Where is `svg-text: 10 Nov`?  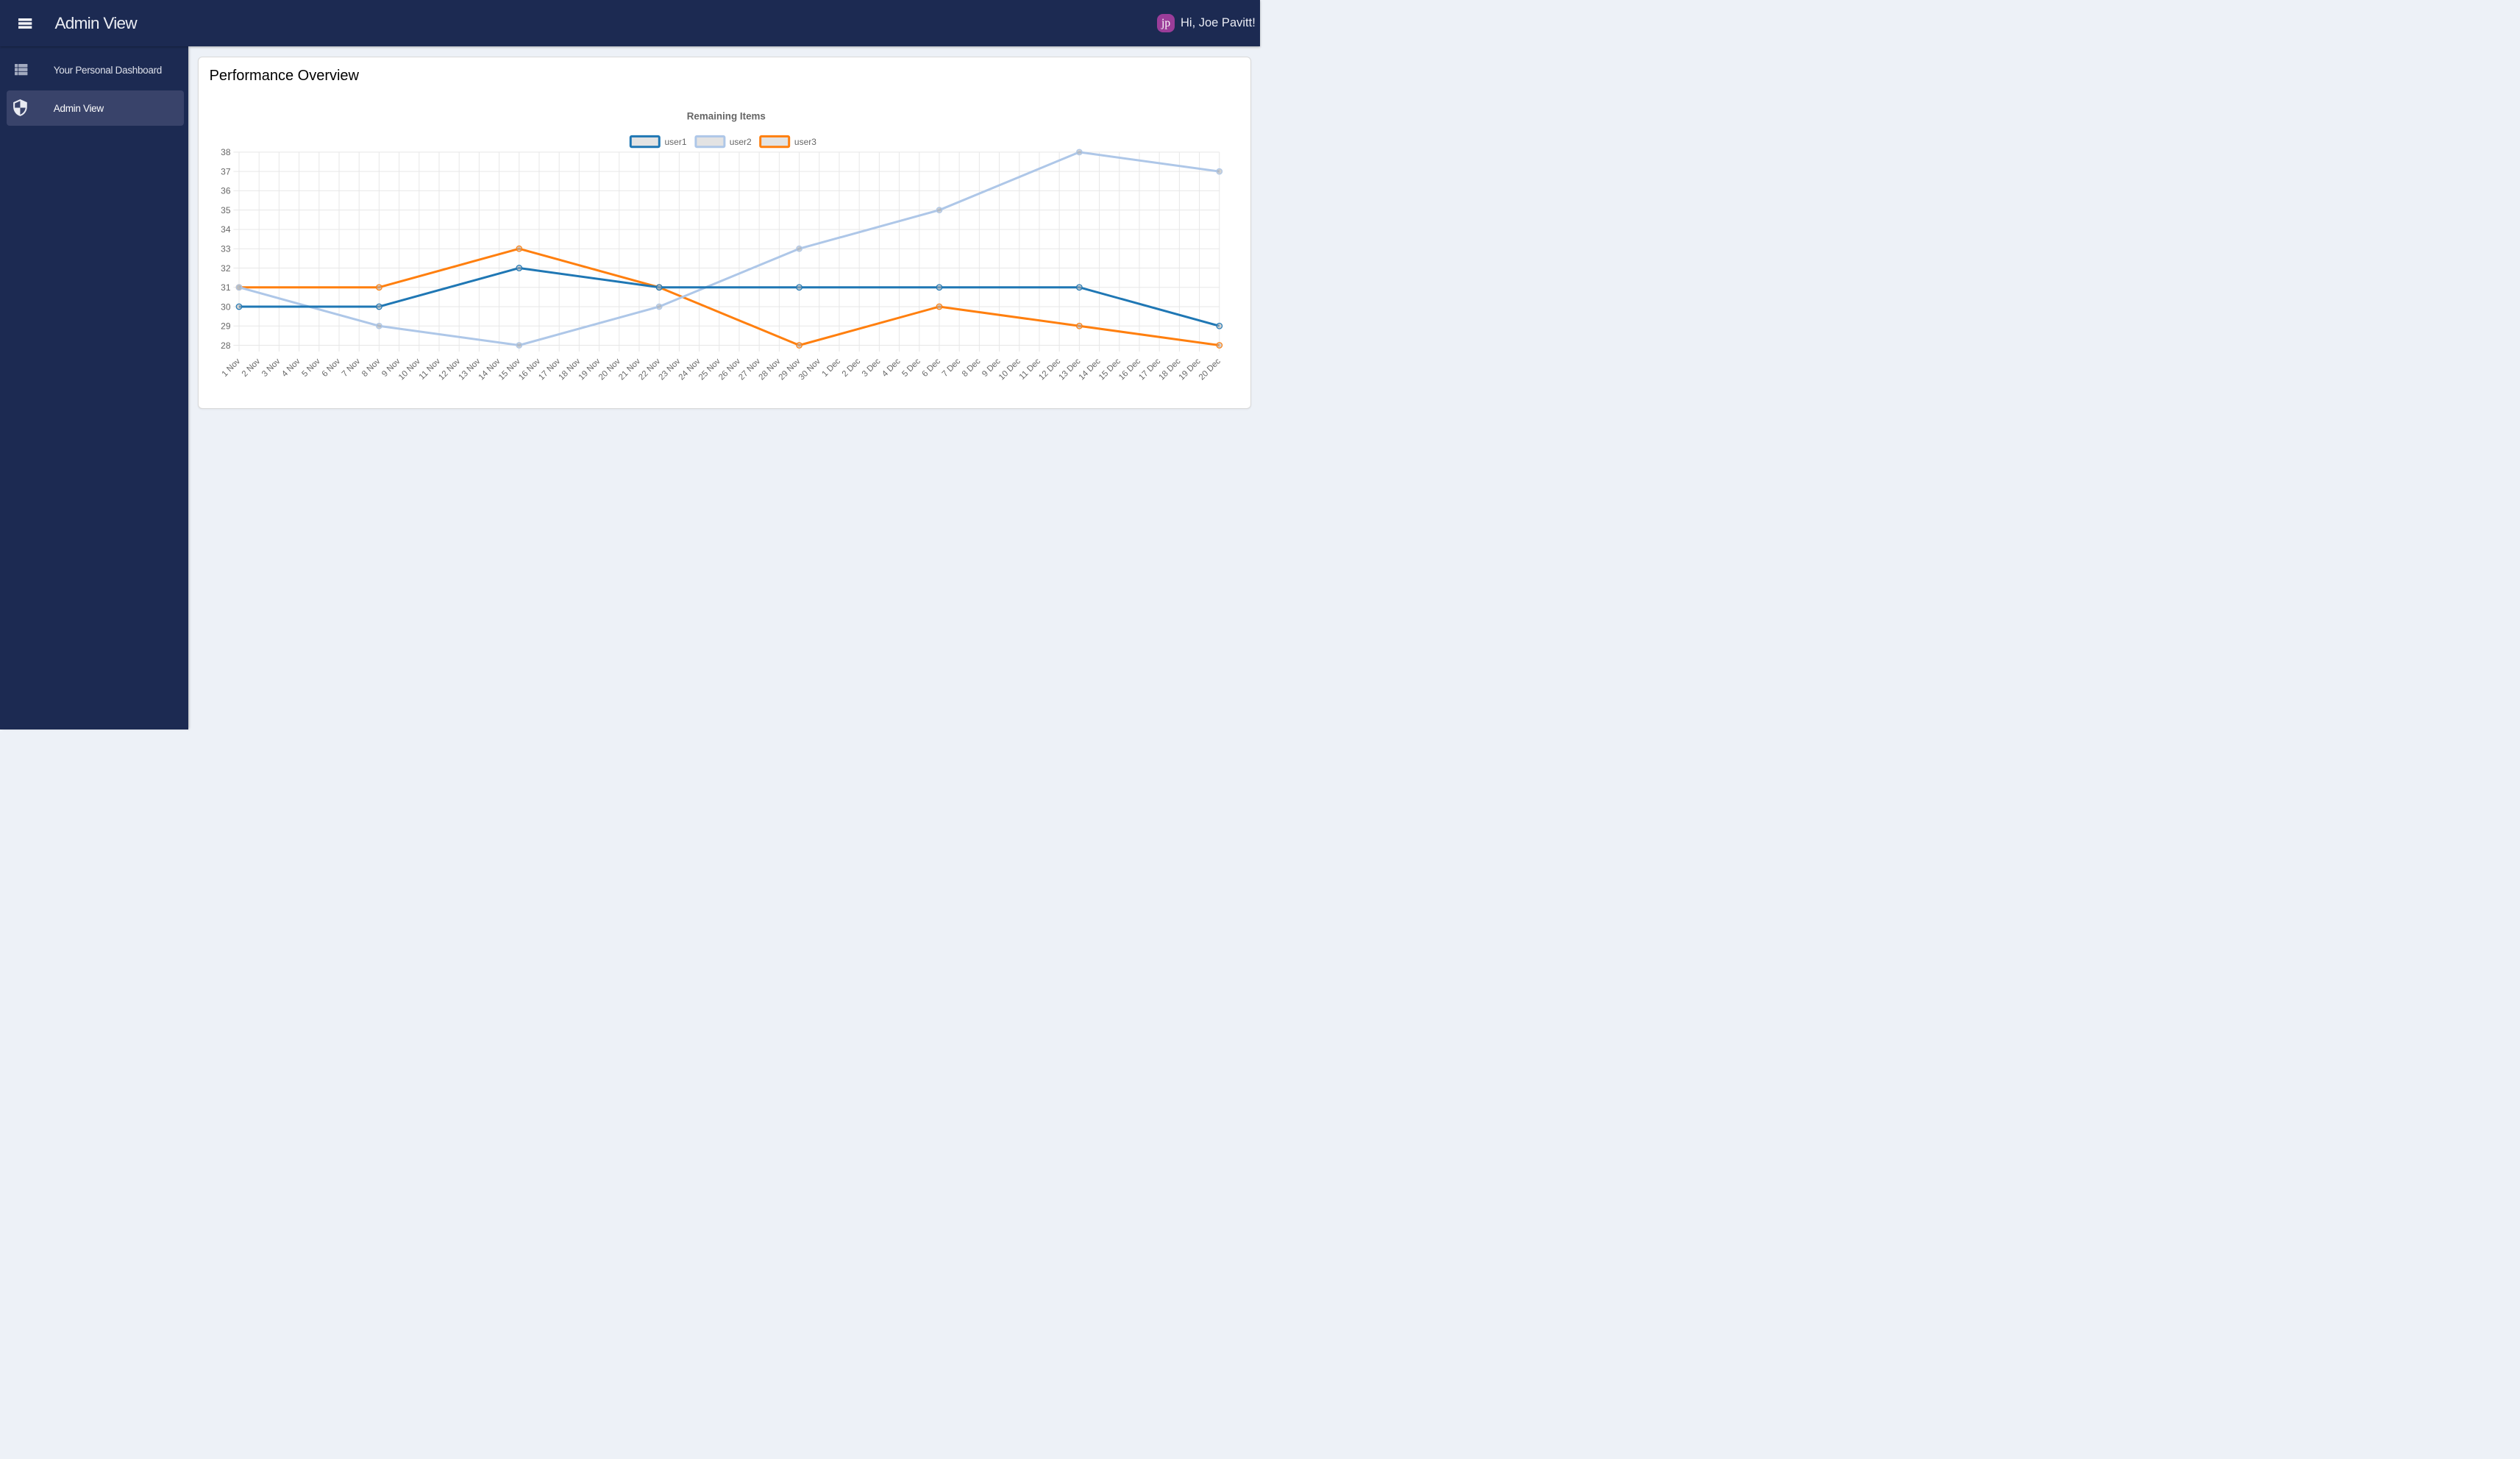 svg-text: 10 Nov is located at coordinates (410, 369).